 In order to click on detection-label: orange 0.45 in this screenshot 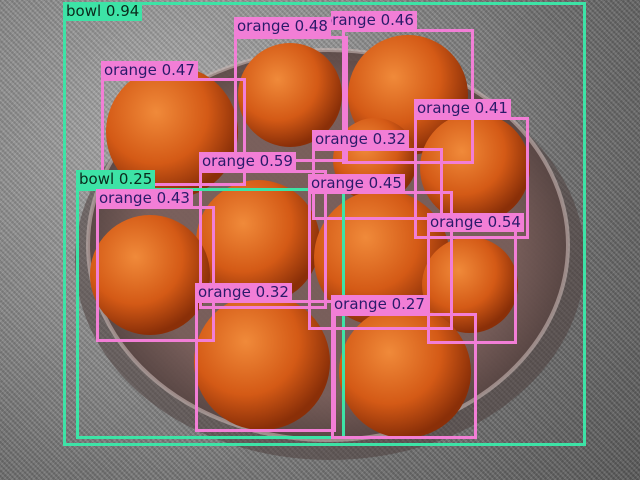, I will do `click(356, 183)`.